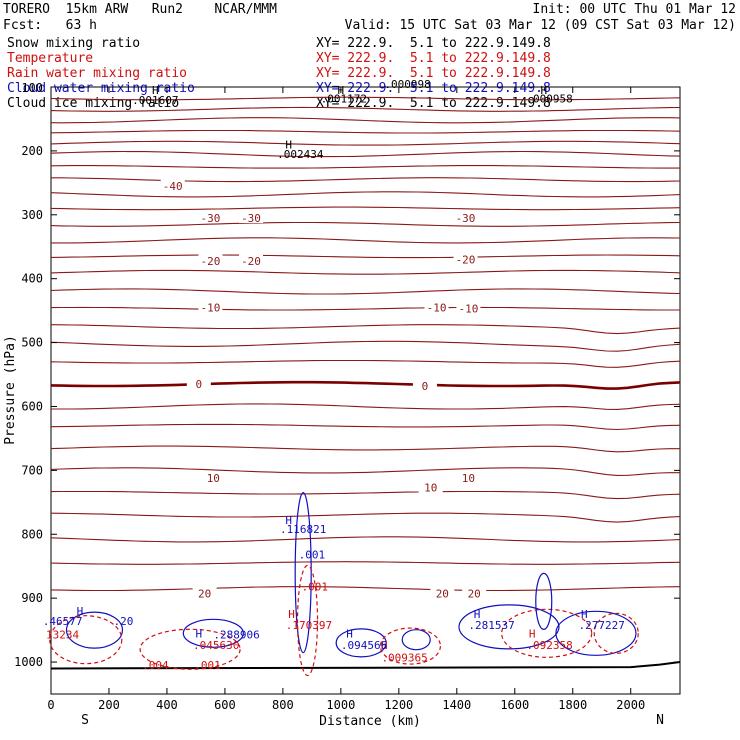 The width and height of the screenshot is (740, 740). Describe the element at coordinates (10, 390) in the screenshot. I see `y-axis-title: Pressure (hPa)` at that location.